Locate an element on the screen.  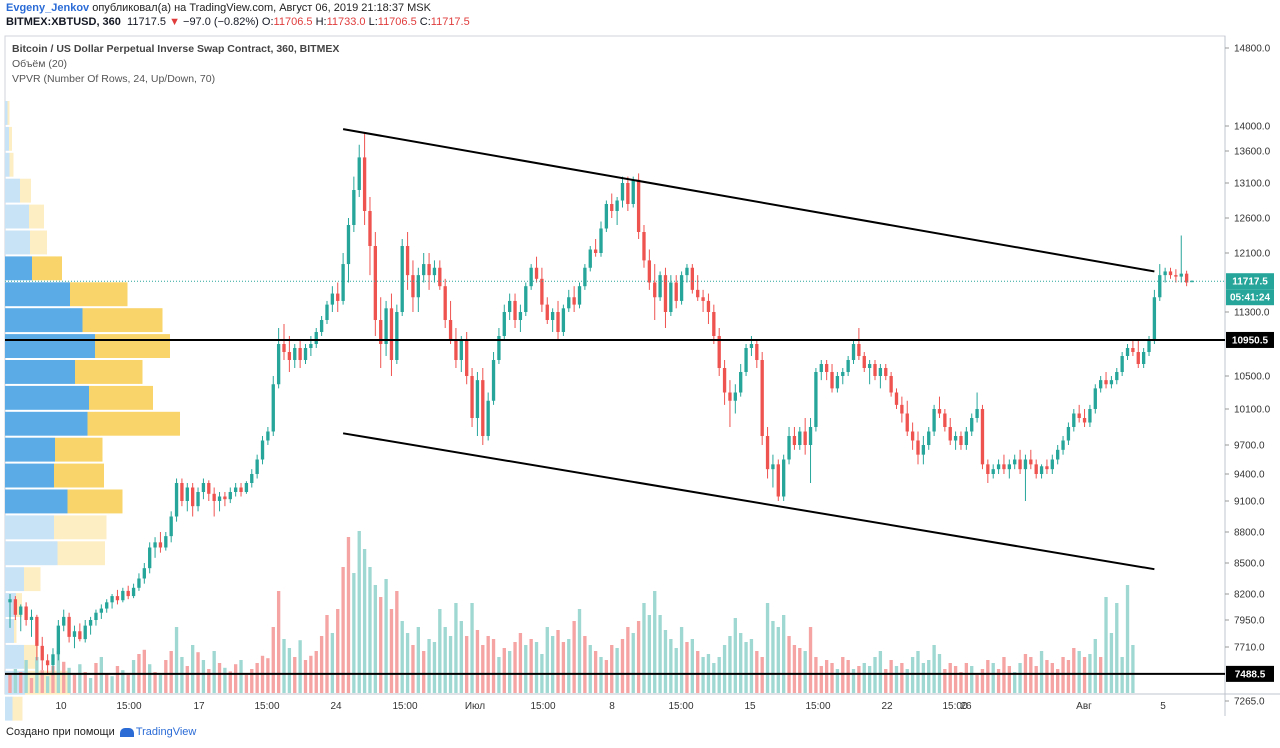
last-price-badge: 11717.5 is located at coordinates (1250, 282).